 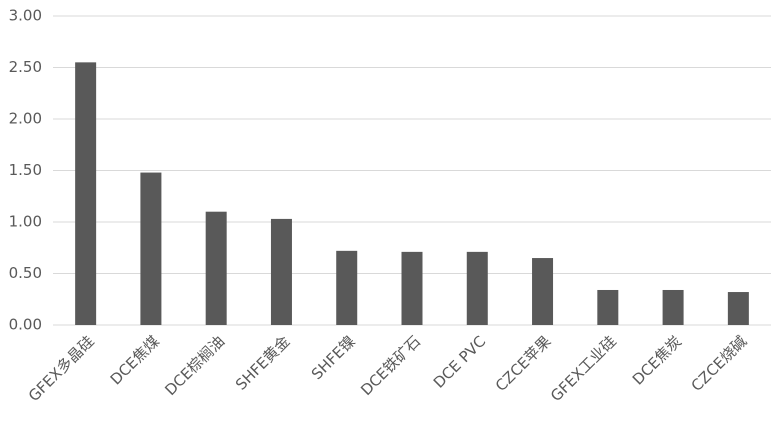 I want to click on x-tick-label: GFEX工业硅, so click(x=583, y=368).